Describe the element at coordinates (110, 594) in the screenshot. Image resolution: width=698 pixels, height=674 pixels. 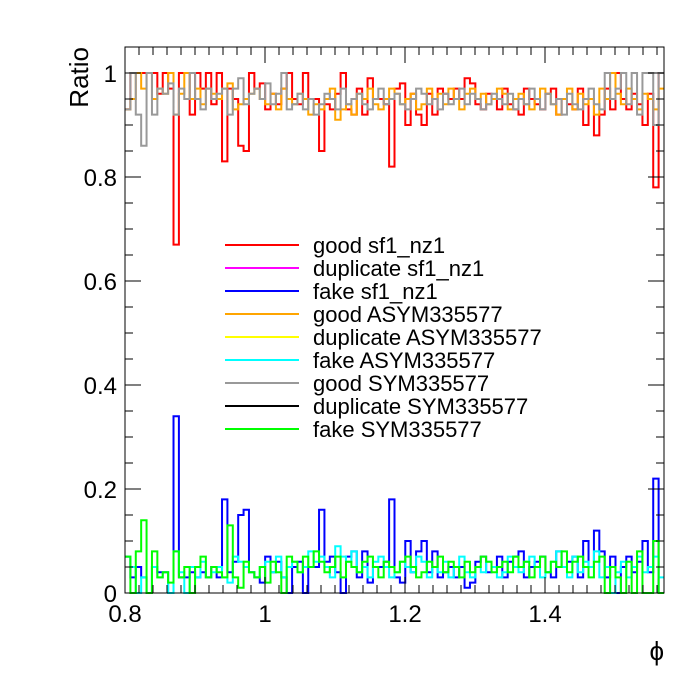
I see `y-tick-label: 0` at that location.